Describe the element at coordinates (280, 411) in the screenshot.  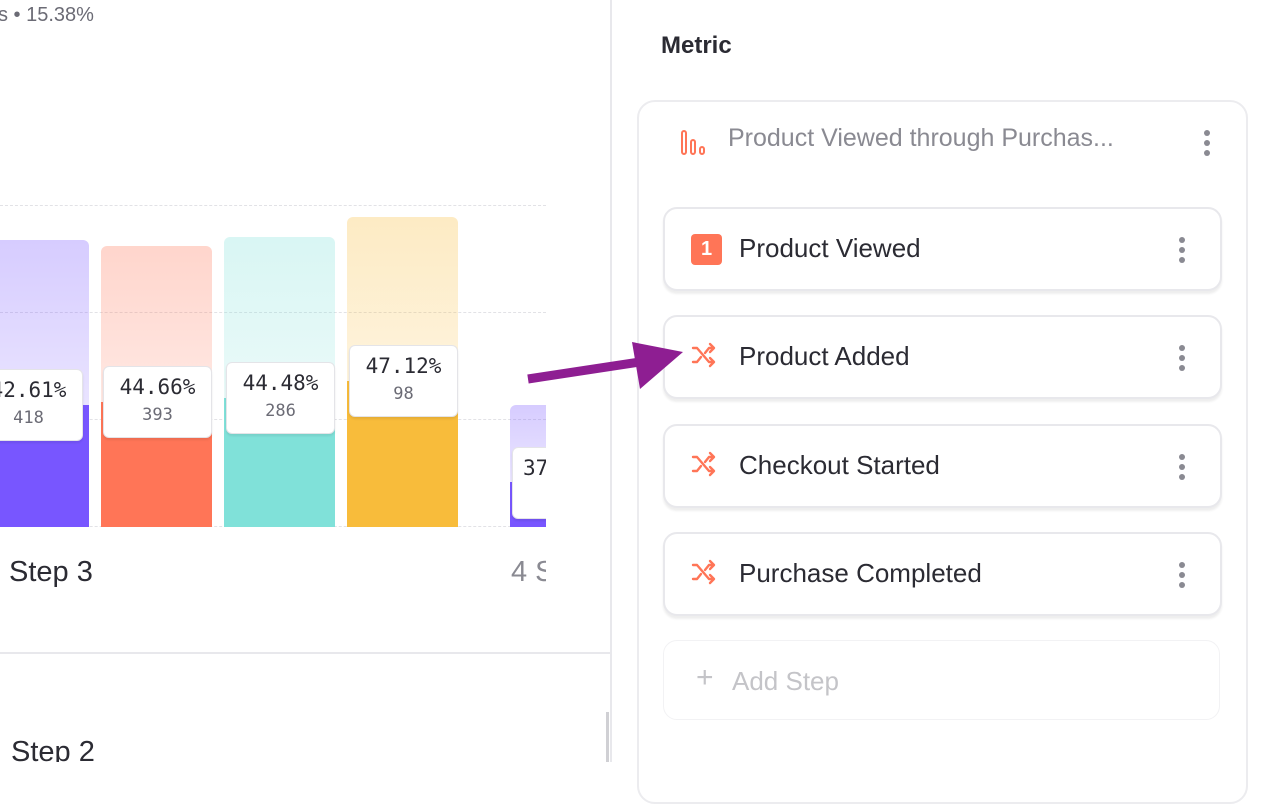
I see `bar-count: 286` at that location.